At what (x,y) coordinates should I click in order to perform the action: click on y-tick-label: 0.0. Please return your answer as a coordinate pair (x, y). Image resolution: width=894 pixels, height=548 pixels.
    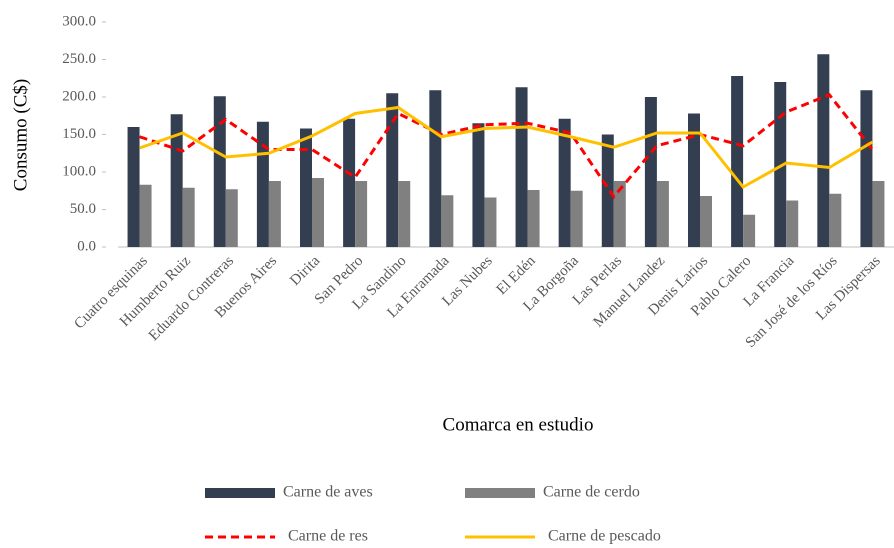
    Looking at the image, I should click on (86, 246).